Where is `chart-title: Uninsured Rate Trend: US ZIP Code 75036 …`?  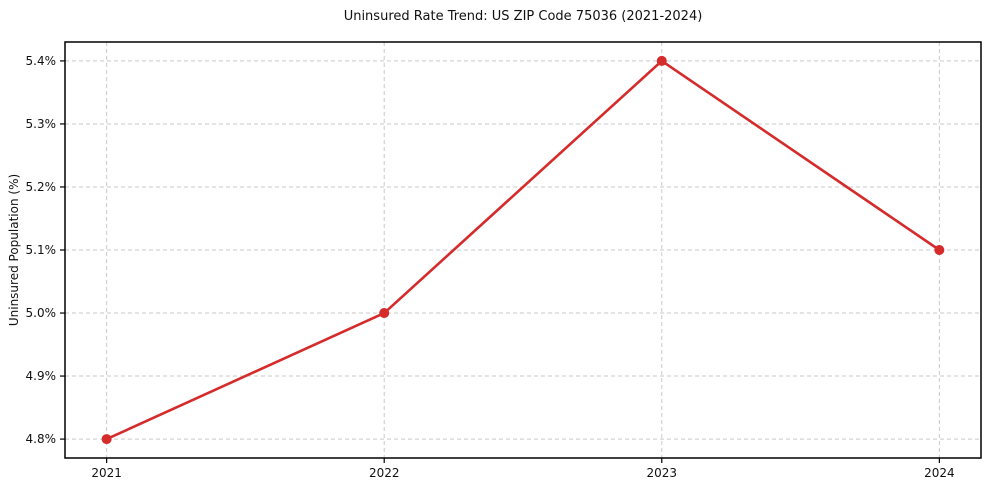 chart-title: Uninsured Rate Trend: US ZIP Code 75036 … is located at coordinates (523, 16).